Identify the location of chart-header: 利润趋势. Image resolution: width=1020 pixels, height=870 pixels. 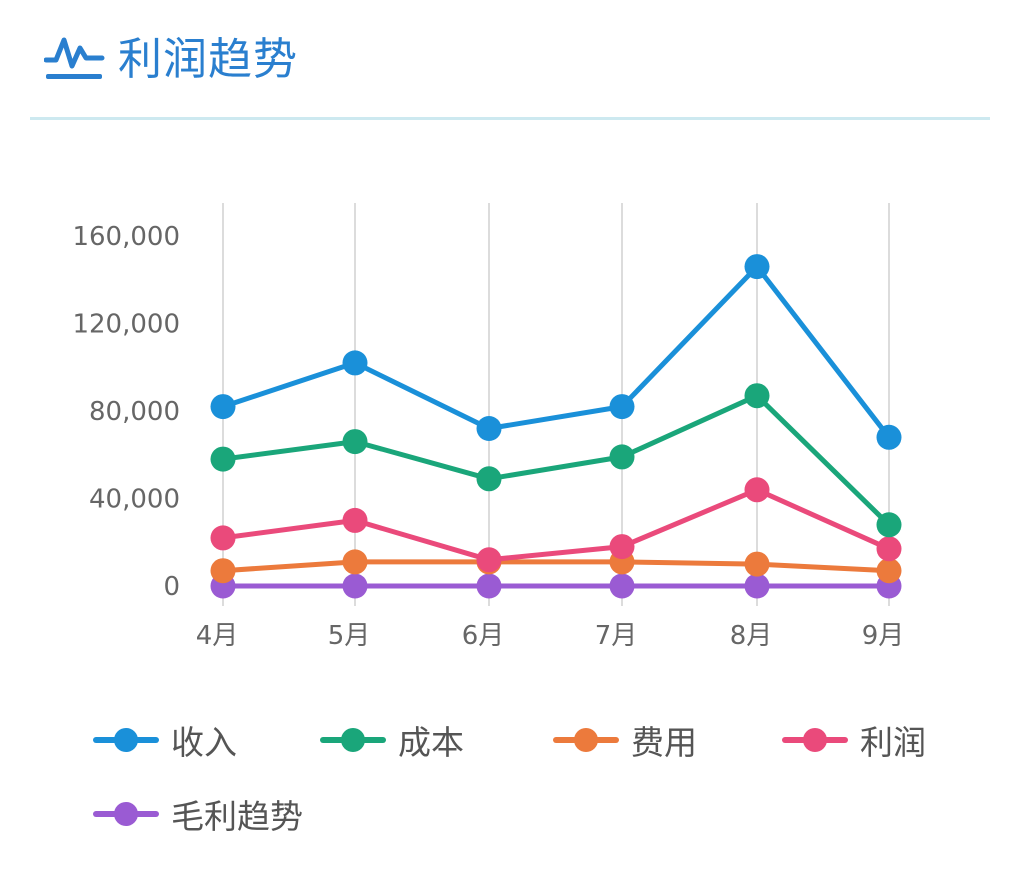
(510, 60).